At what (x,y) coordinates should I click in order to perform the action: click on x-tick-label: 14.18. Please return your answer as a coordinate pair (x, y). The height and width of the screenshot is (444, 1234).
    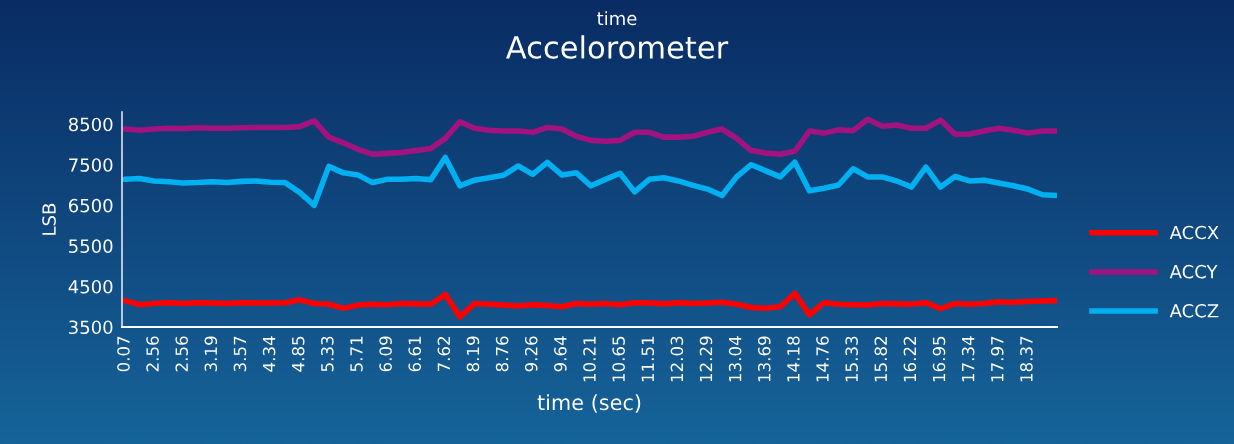
    Looking at the image, I should click on (793, 359).